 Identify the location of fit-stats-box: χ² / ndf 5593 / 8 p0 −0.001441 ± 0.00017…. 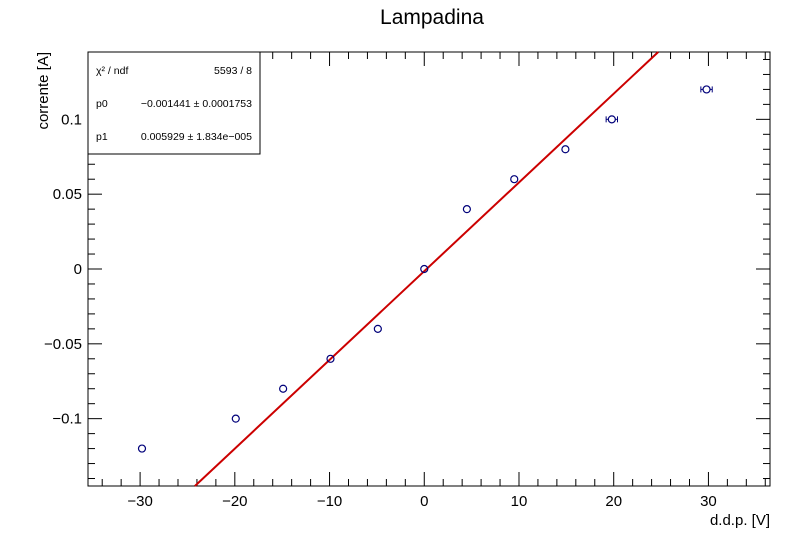
(174, 103).